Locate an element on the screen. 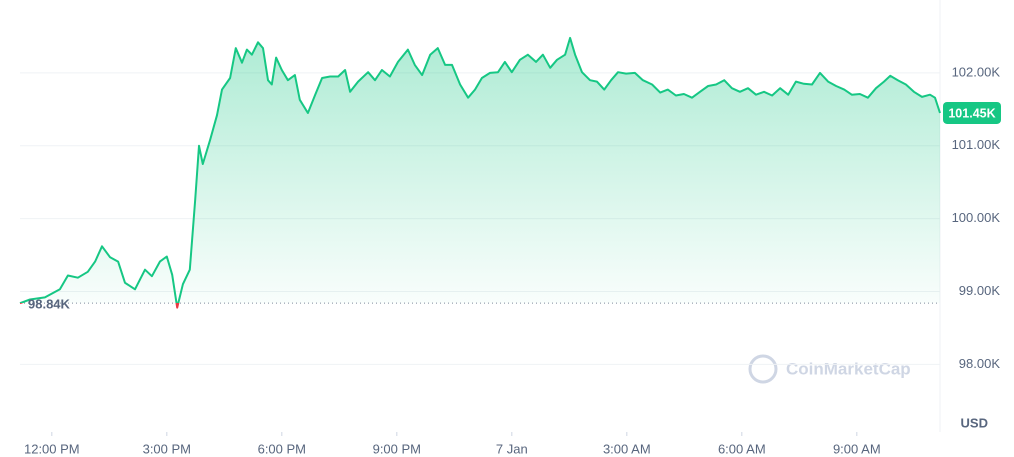  y-tick-label: 98.00K is located at coordinates (980, 363).